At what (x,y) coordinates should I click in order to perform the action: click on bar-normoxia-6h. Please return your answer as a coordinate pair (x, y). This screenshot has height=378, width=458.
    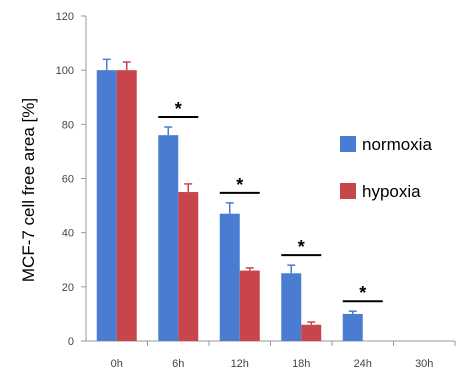
    Looking at the image, I should click on (168, 238).